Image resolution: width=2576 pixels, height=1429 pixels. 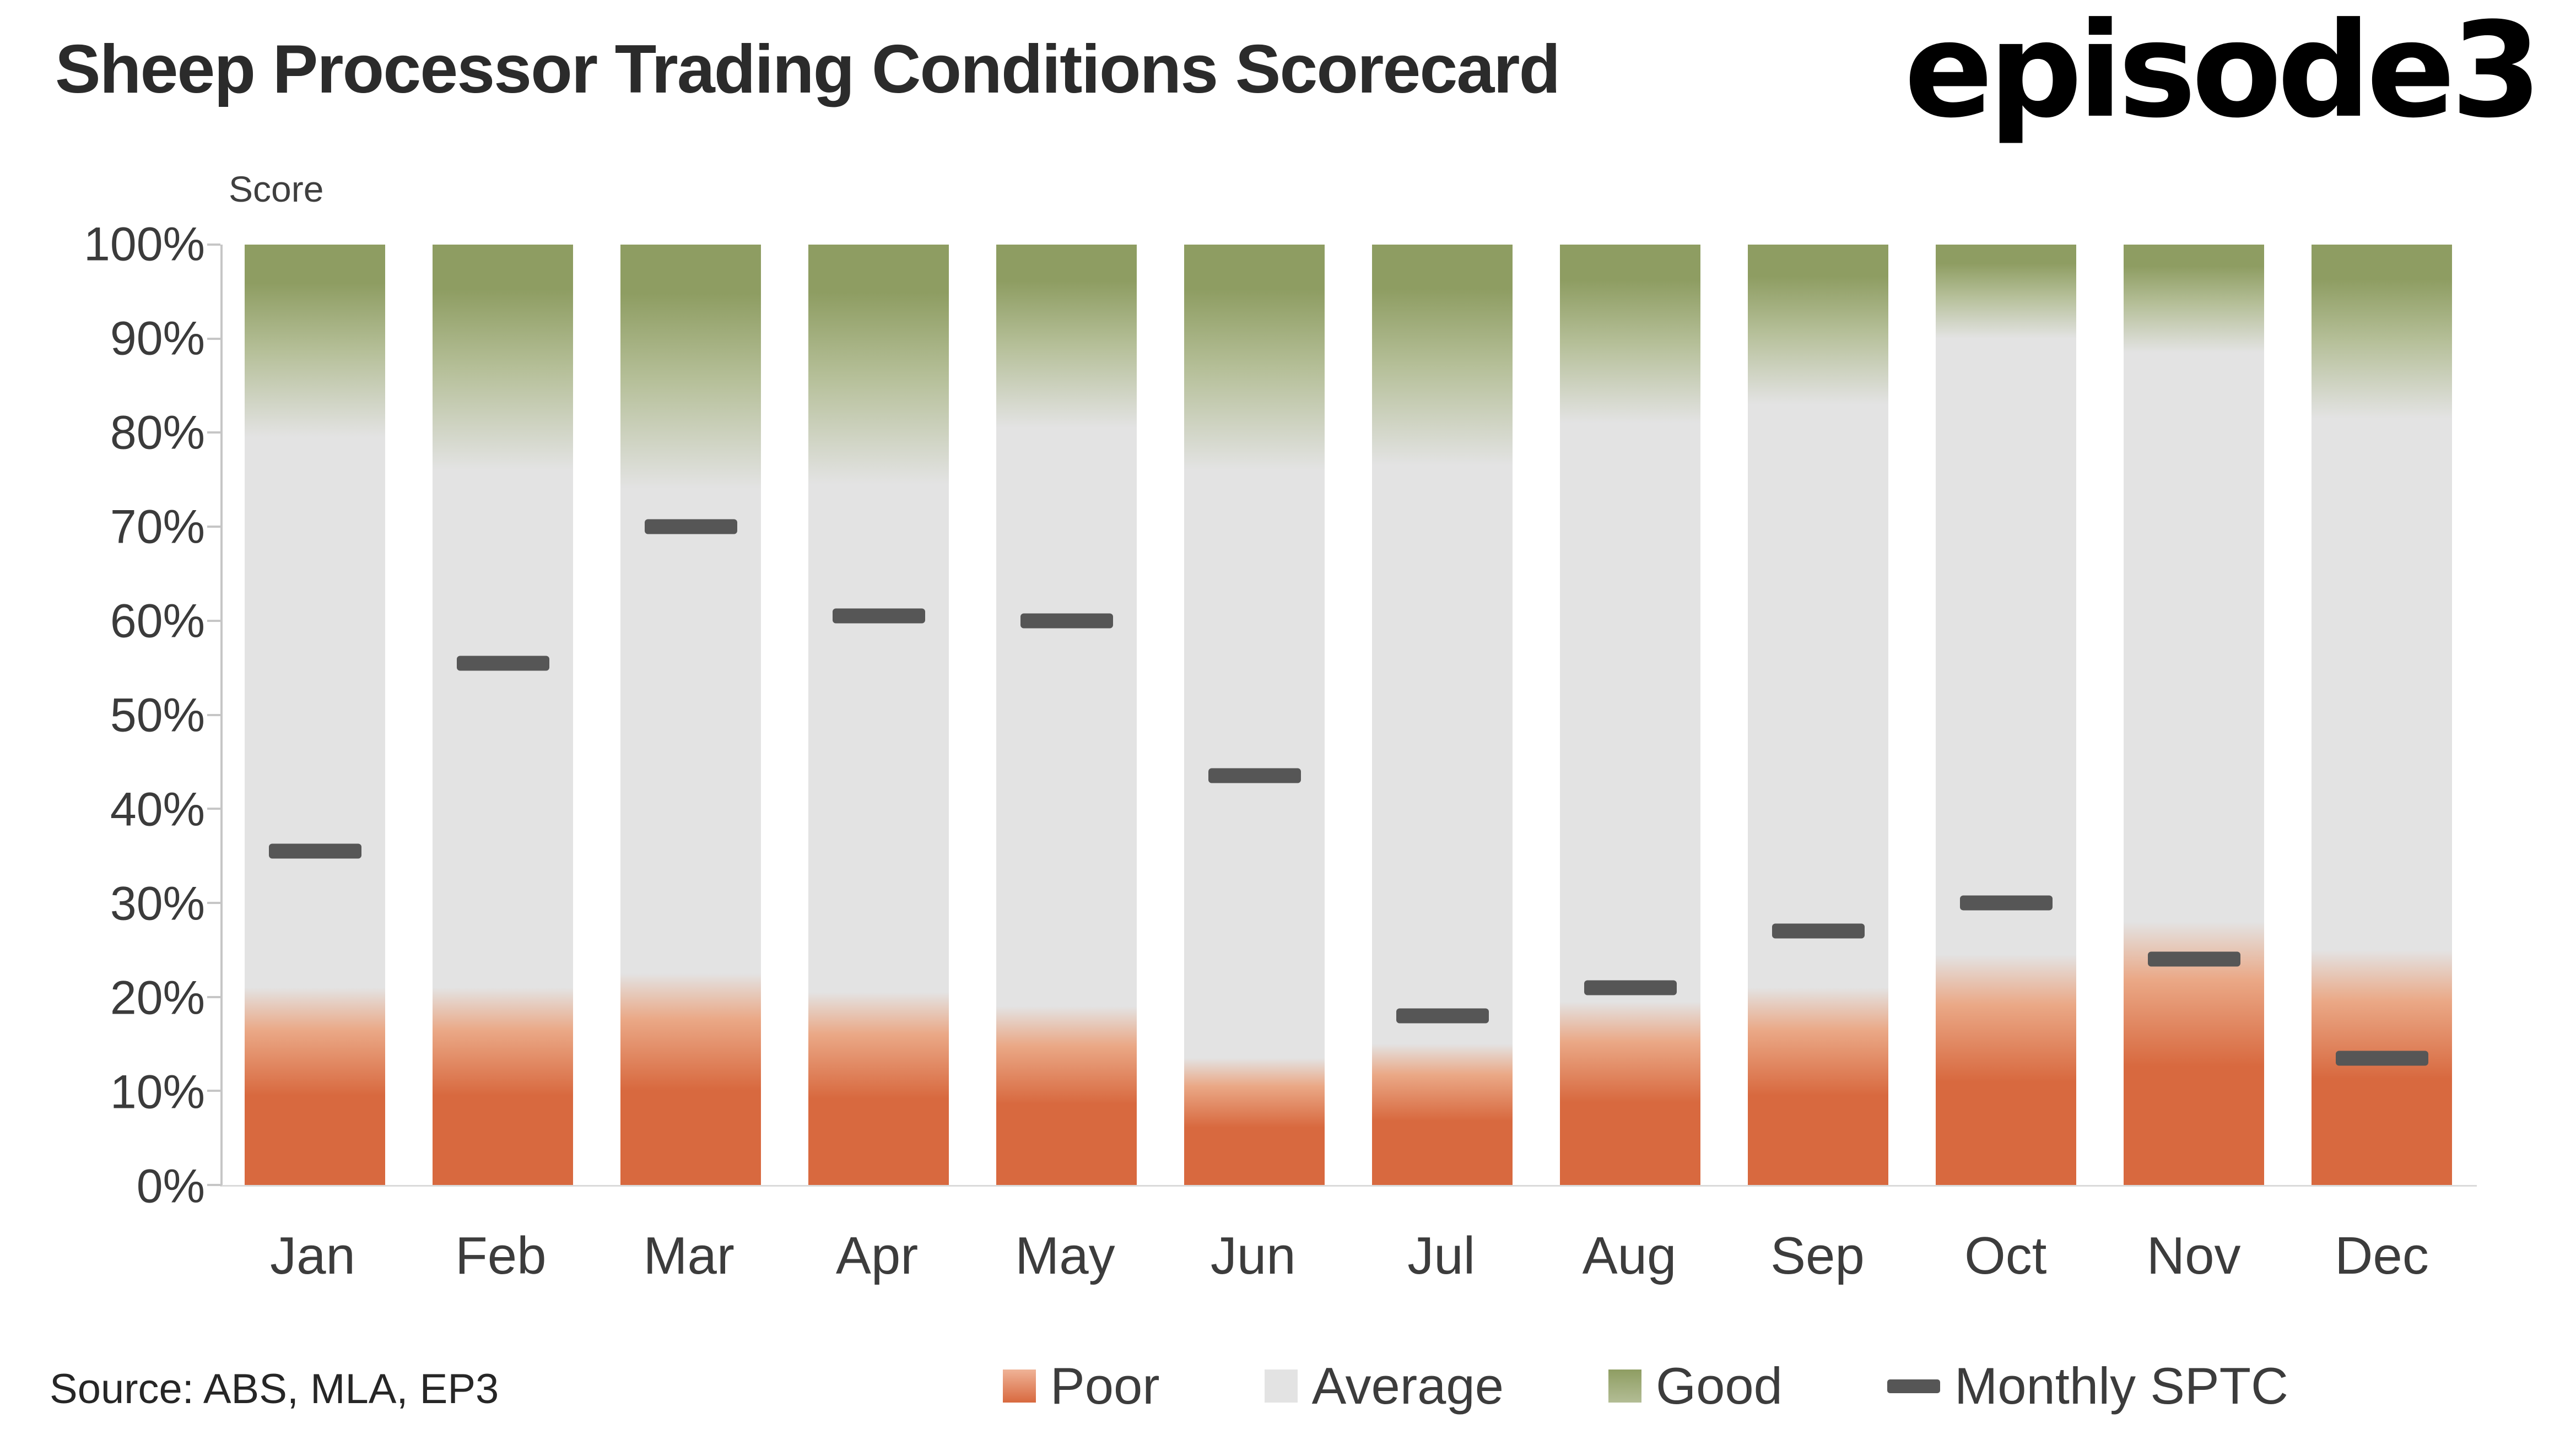 I want to click on y-tick-label: 20%, so click(x=157, y=998).